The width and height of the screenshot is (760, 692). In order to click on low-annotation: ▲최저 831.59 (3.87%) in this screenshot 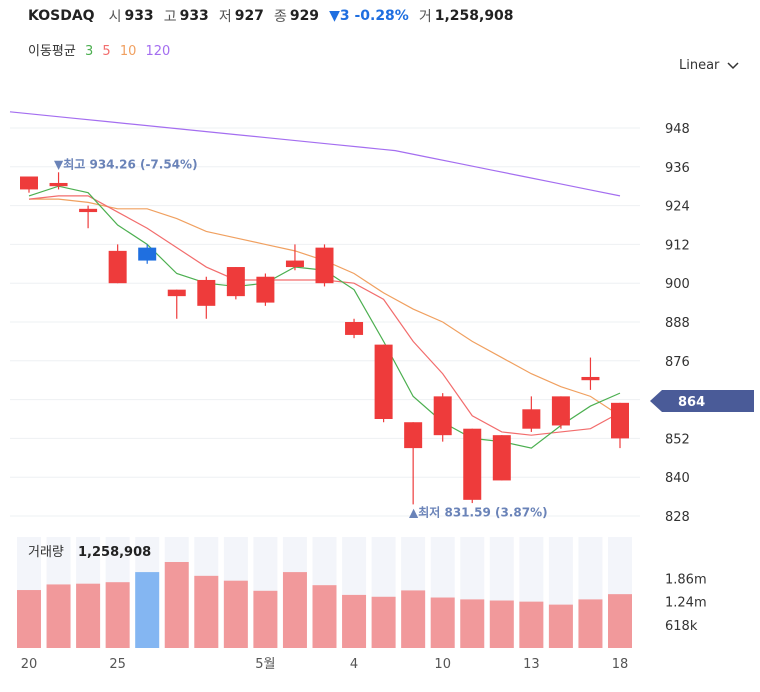, I will do `click(478, 511)`.